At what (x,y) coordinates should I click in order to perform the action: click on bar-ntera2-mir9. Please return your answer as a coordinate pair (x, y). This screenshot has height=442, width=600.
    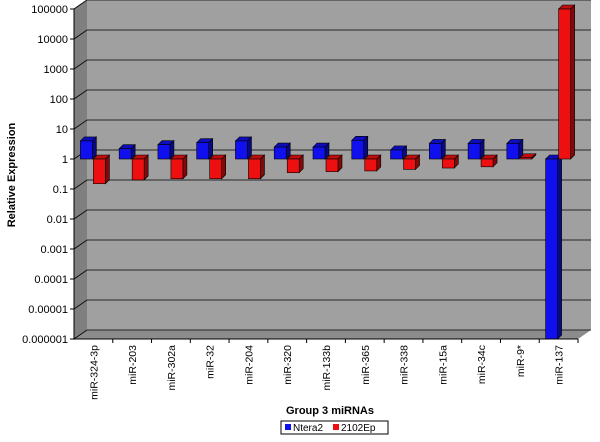
    Looking at the image, I should click on (515, 149).